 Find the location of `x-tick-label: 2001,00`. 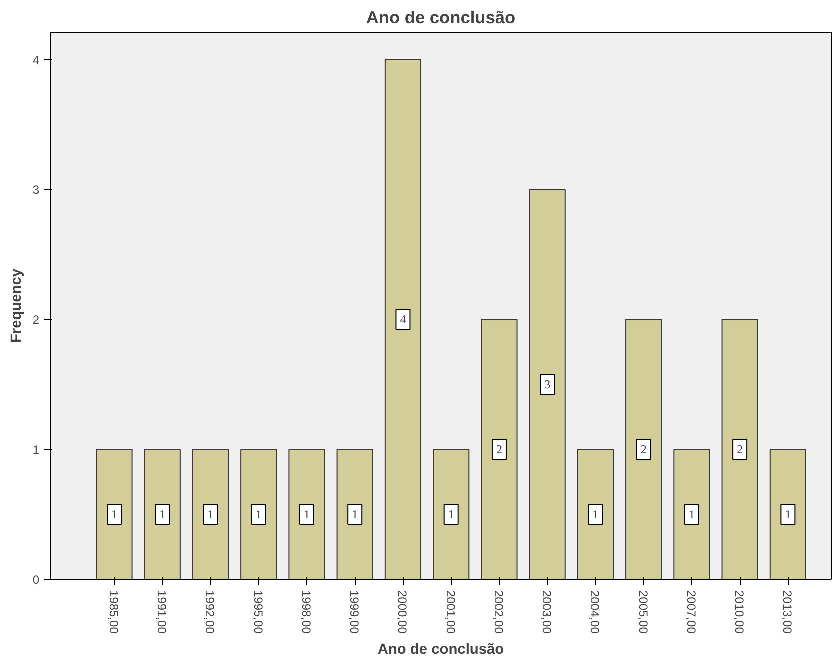

x-tick-label: 2001,00 is located at coordinates (451, 612).